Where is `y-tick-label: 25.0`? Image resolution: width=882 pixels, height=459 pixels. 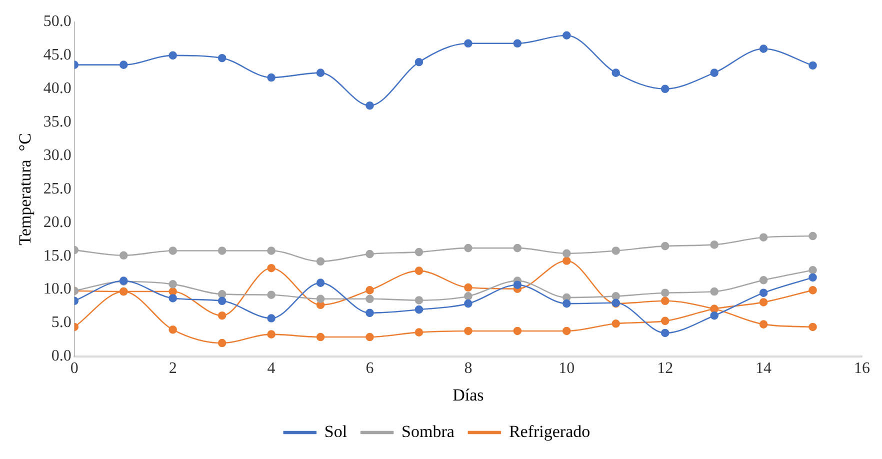
y-tick-label: 25.0 is located at coordinates (57, 189).